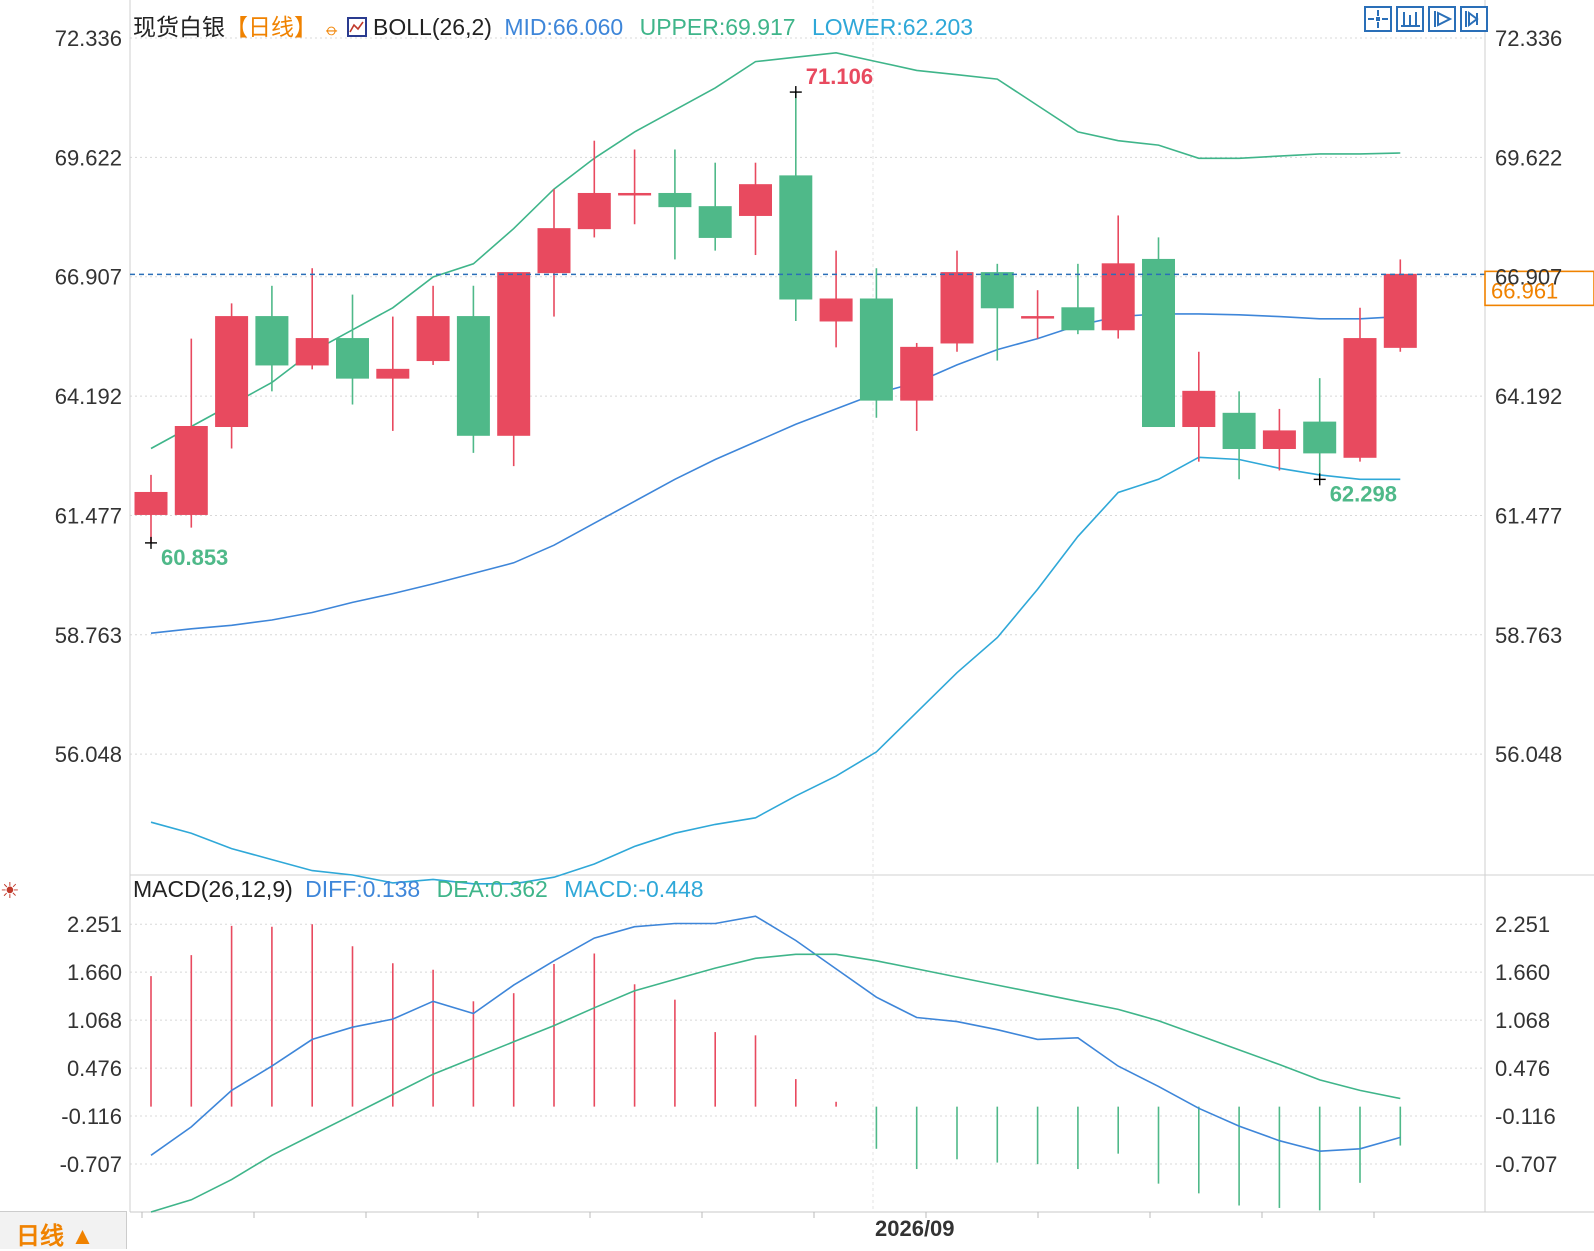 This screenshot has height=1251, width=1594. I want to click on macd-tick-right: -0.707, so click(1526, 1164).